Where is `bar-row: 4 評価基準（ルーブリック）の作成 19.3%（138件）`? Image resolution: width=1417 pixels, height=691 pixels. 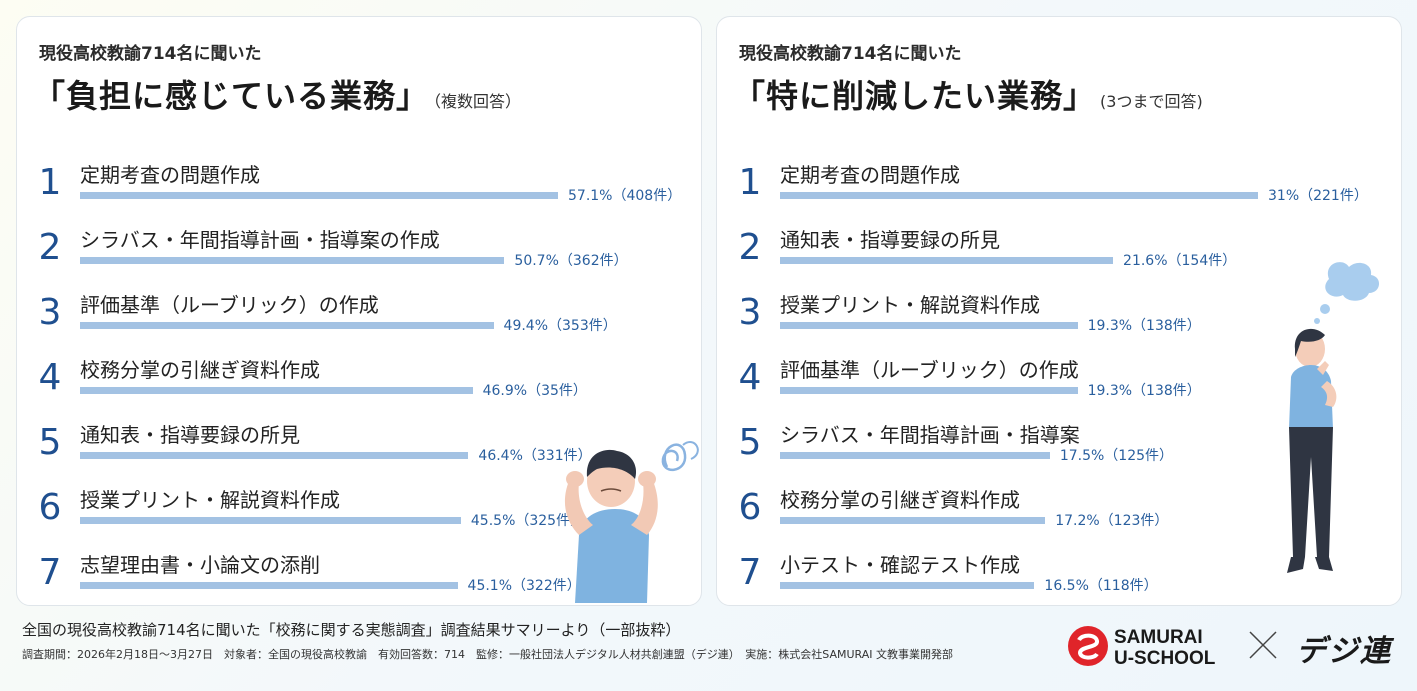
bar-row: 4 評価基準（ルーブリック）の作成 19.3%（138件） is located at coordinates (1059, 380).